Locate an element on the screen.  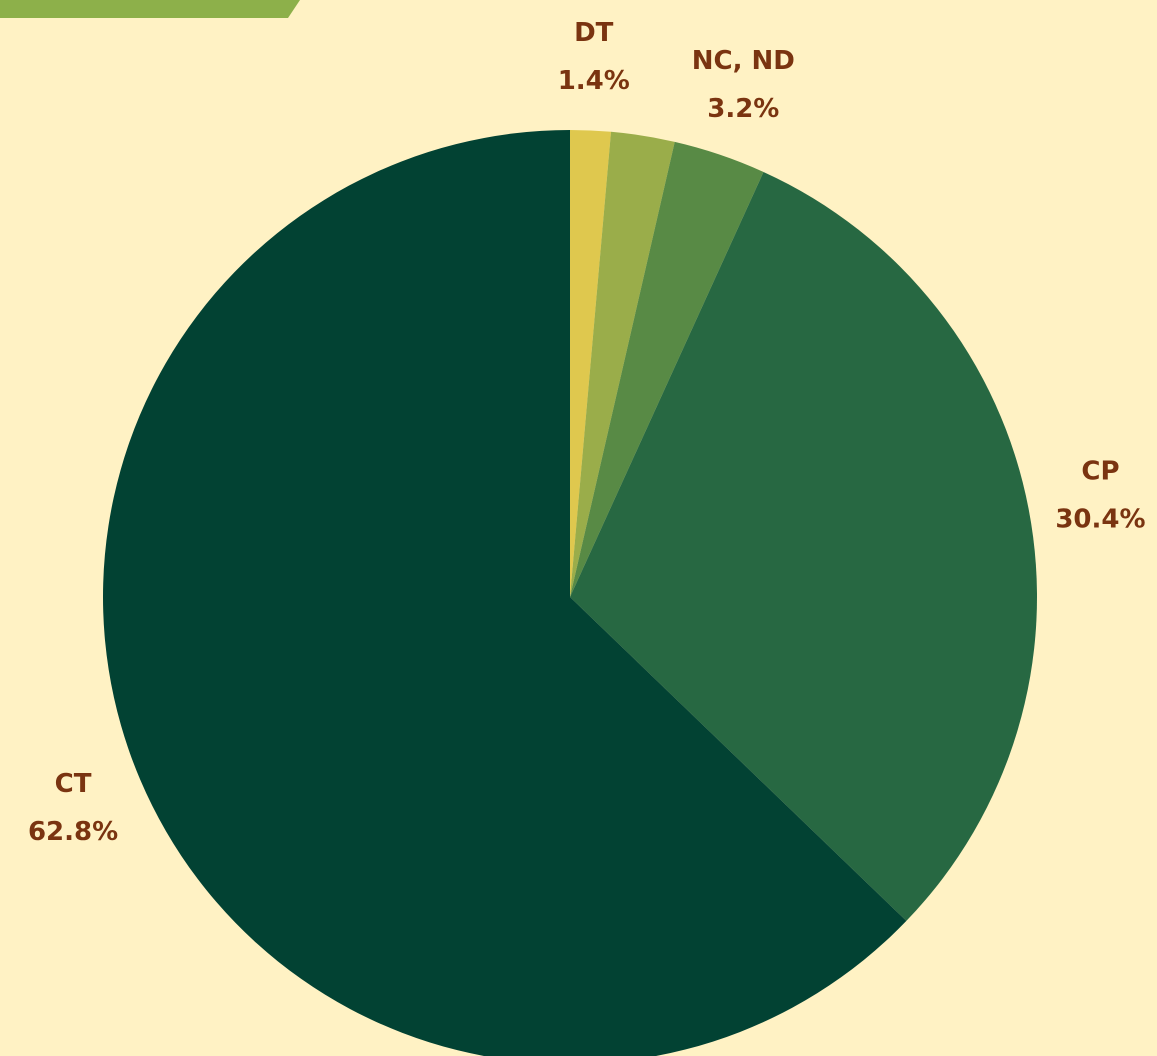
slice-value-label: 1.4% is located at coordinates (594, 81).